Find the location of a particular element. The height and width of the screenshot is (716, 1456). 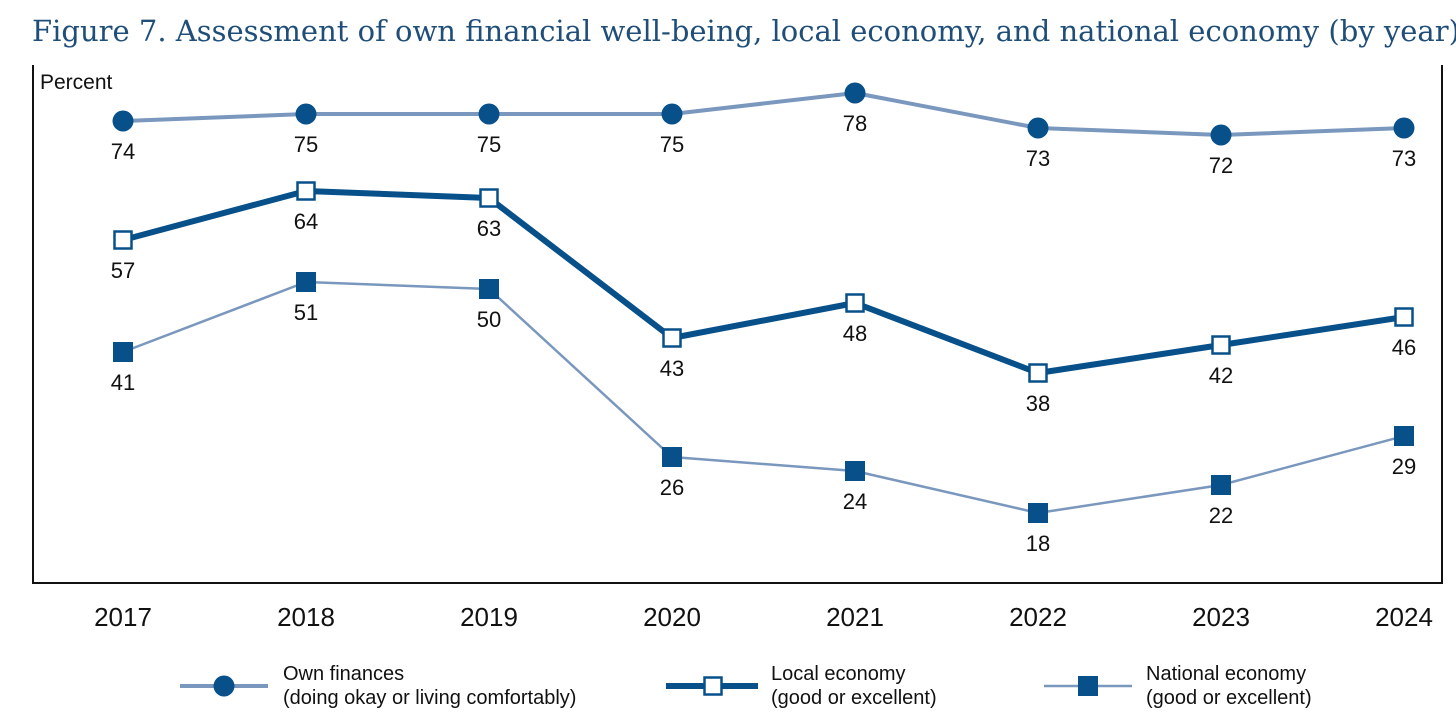

data-label-own: 74 is located at coordinates (123, 151).